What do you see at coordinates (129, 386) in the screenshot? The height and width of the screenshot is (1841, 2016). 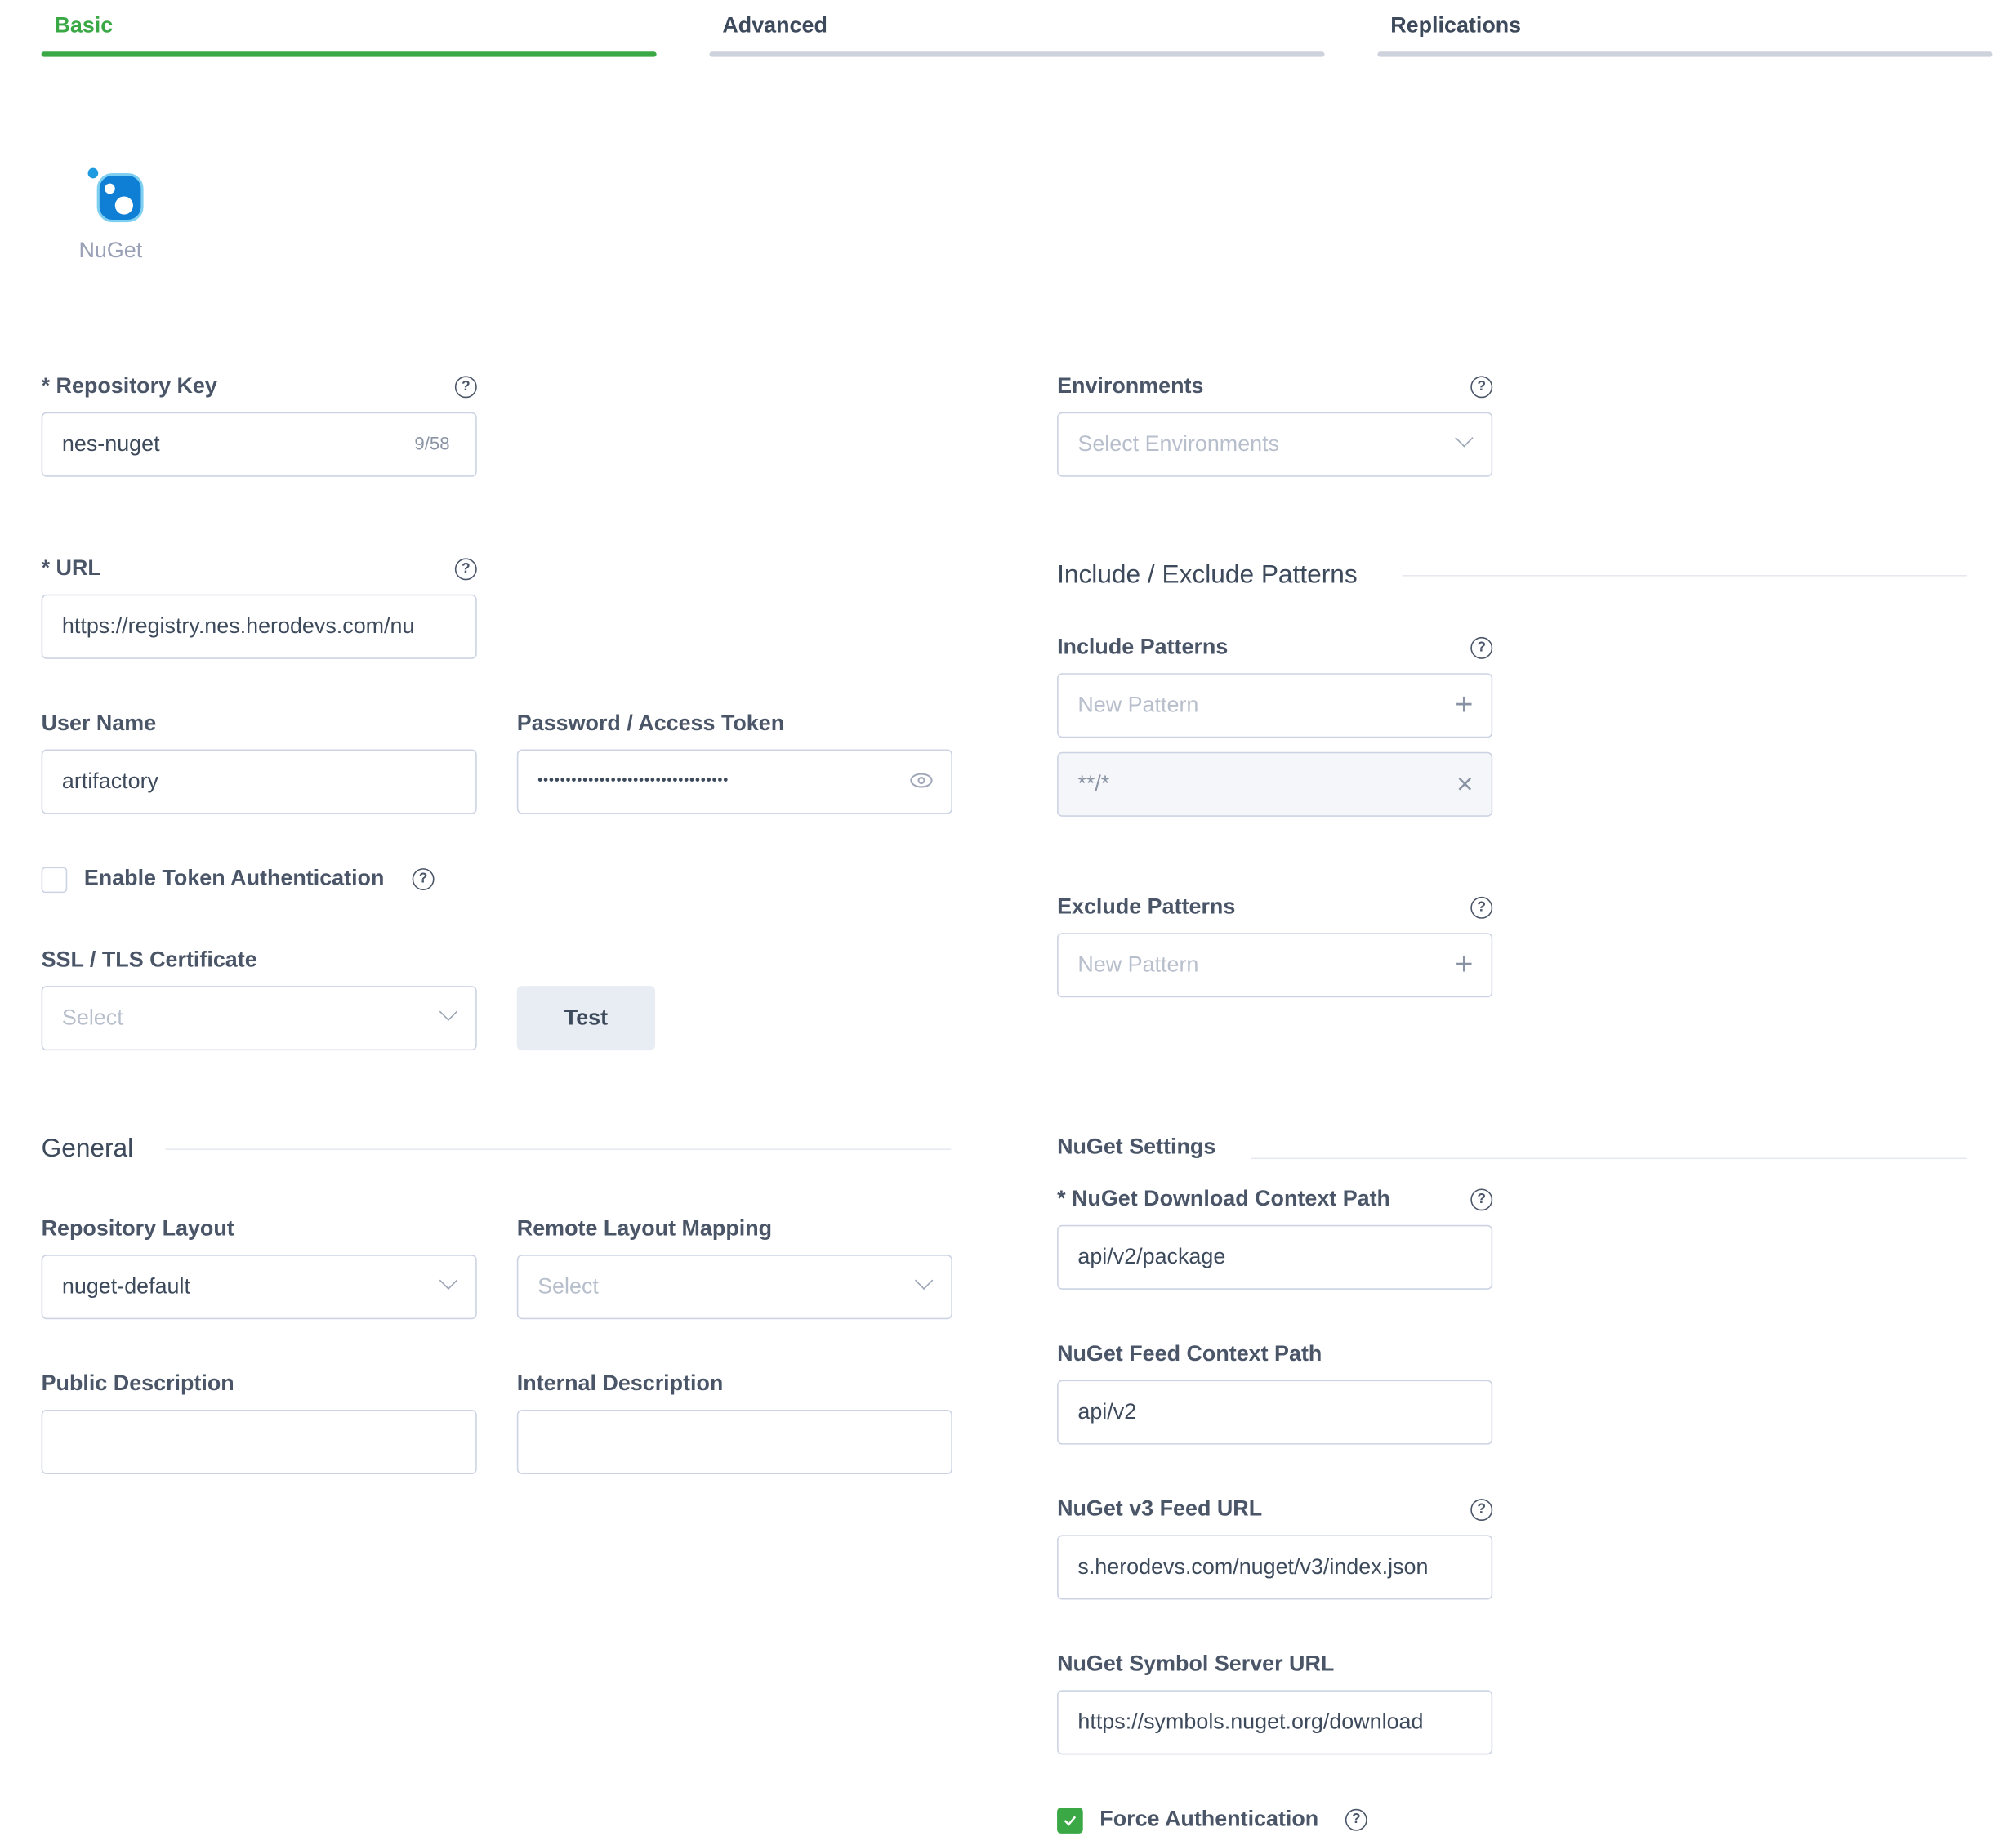 I see `repository-key-label: * Repository Key` at bounding box center [129, 386].